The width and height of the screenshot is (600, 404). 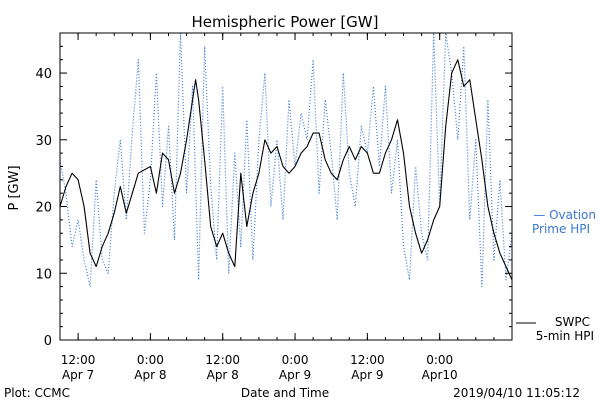 What do you see at coordinates (37, 393) in the screenshot?
I see `footer-left: Plot: CCMC` at bounding box center [37, 393].